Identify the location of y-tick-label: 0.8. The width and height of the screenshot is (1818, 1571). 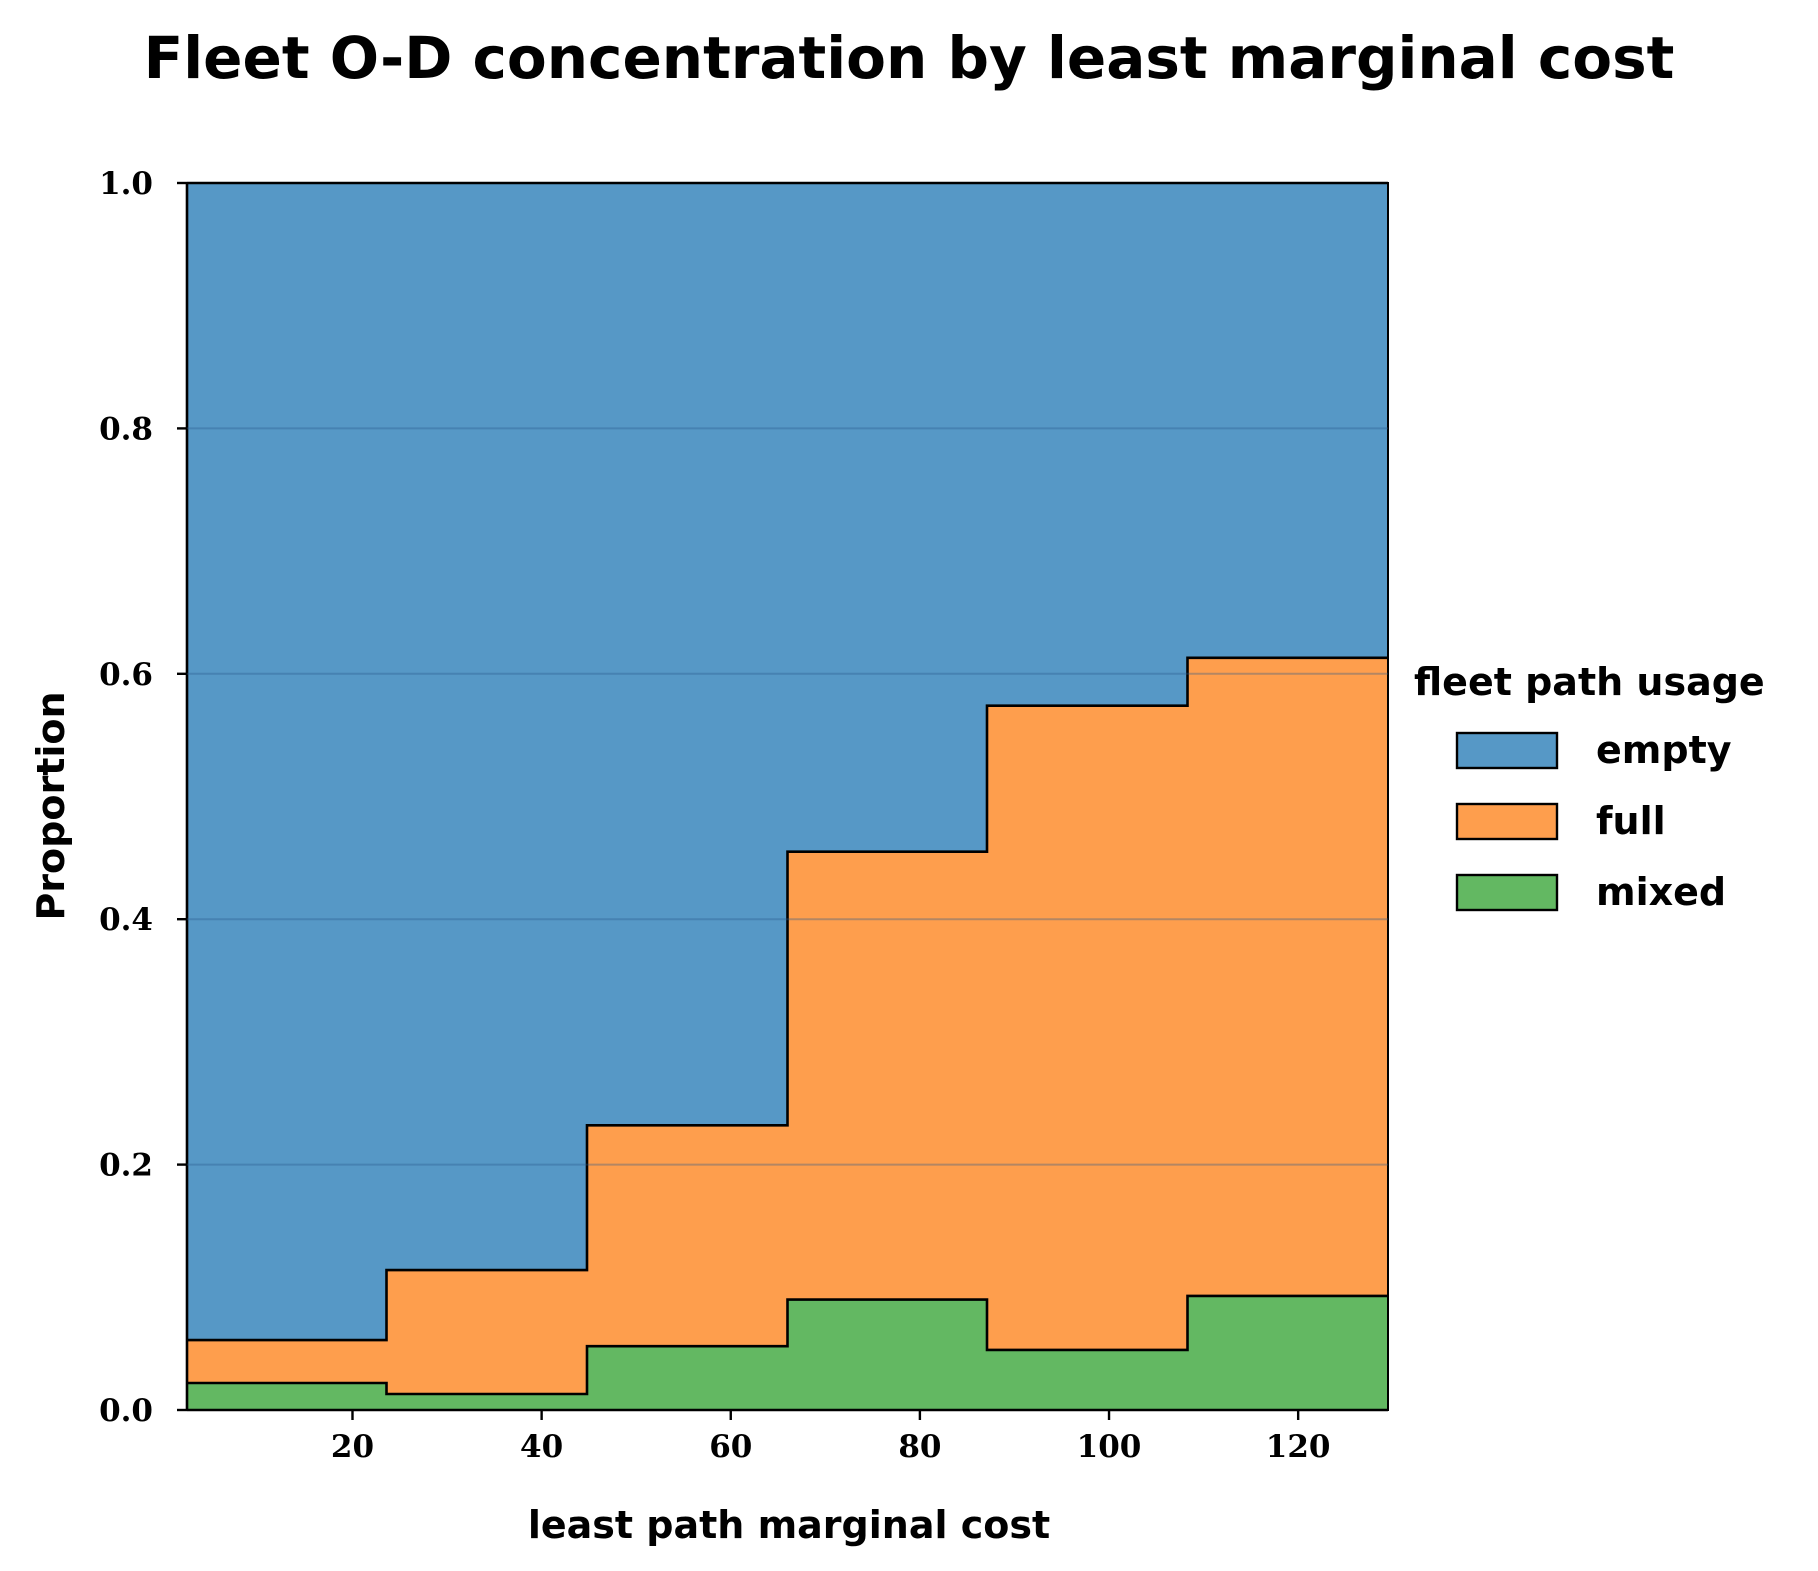
(126, 429).